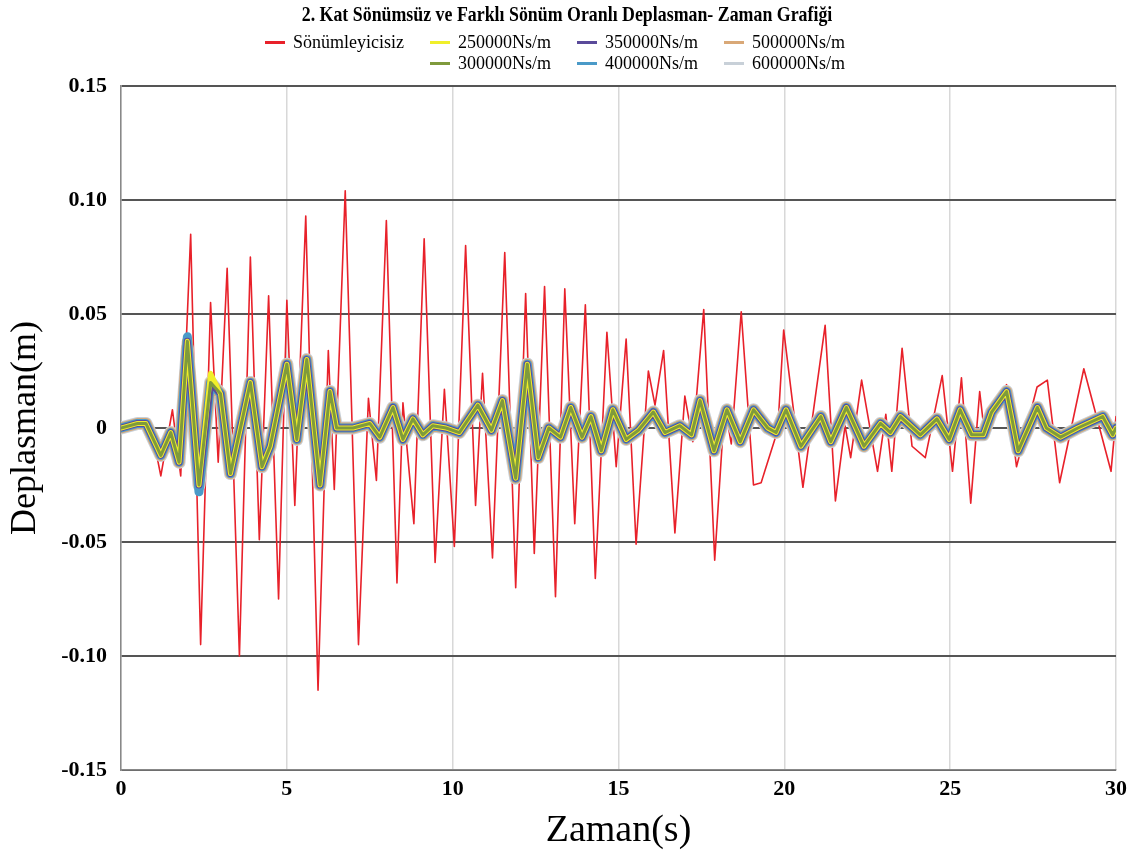 This screenshot has width=1134, height=858. Describe the element at coordinates (652, 42) in the screenshot. I see `legend-label: 350000Ns/m` at that location.